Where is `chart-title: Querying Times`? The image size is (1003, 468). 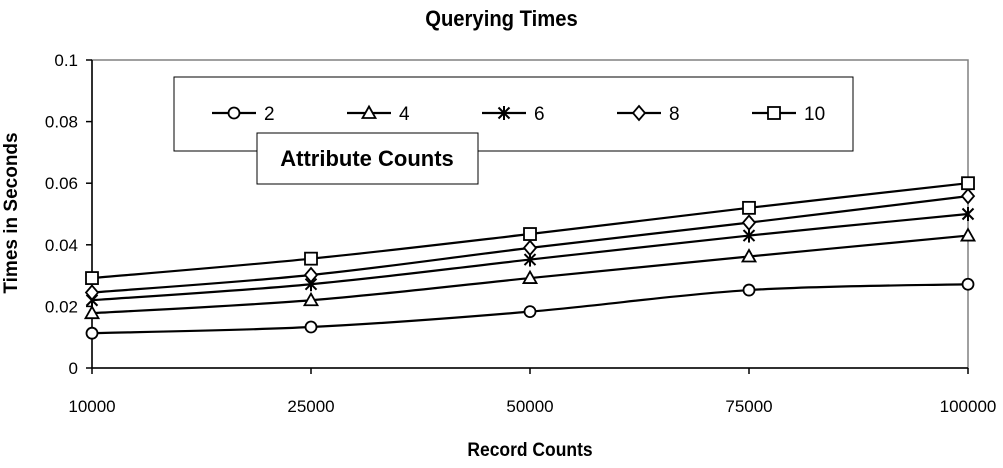 chart-title: Querying Times is located at coordinates (501, 18).